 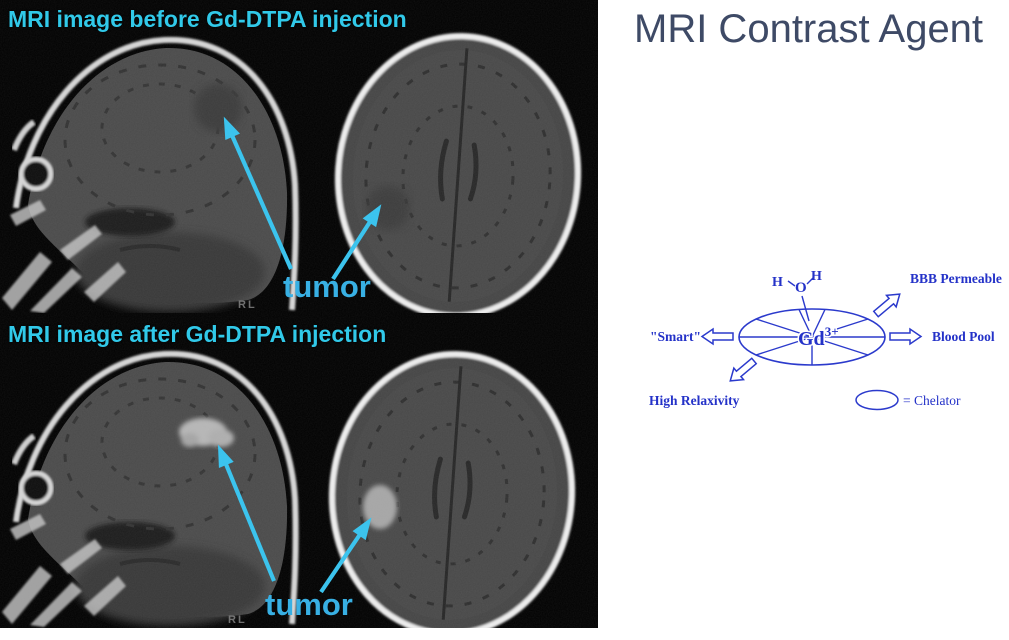 What do you see at coordinates (742, 371) in the screenshot?
I see `arrow-high-relaxivity` at bounding box center [742, 371].